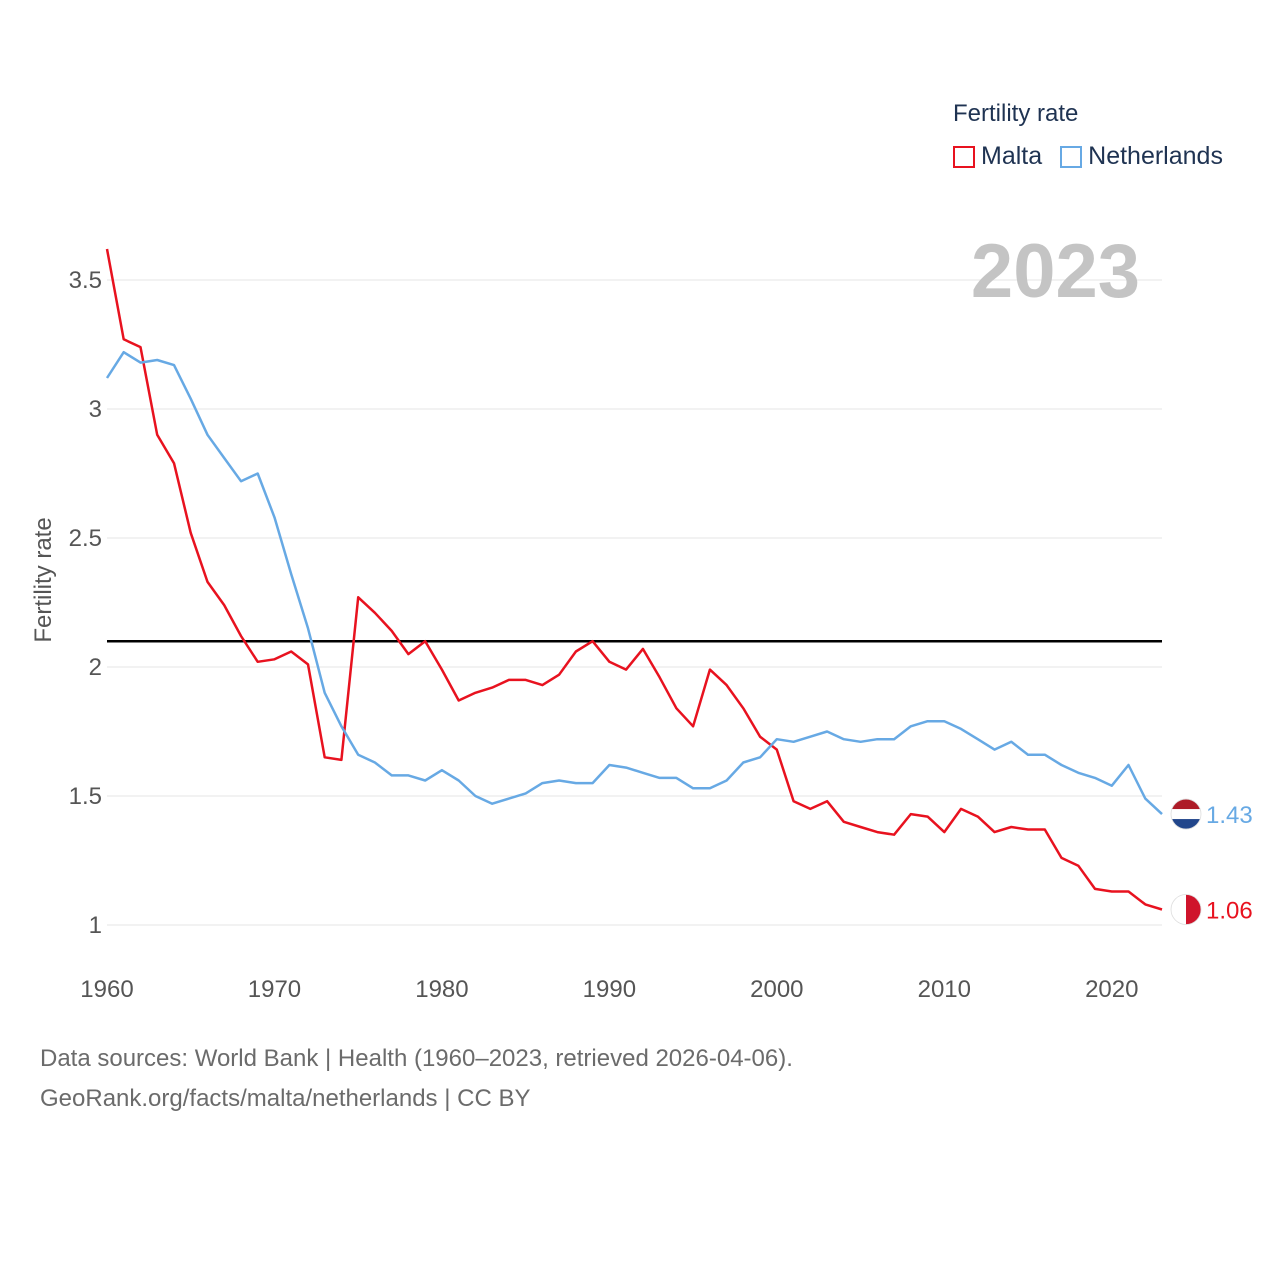 The image size is (1280, 1280). I want to click on y-tick-label: 3.5, so click(85, 280).